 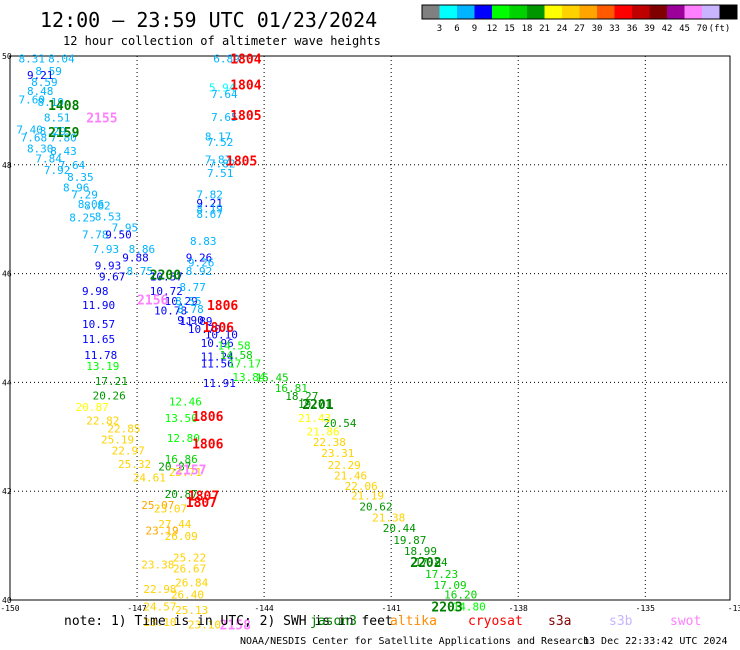 What do you see at coordinates (263, 608) in the screenshot?
I see `x-tick-label: -144` at bounding box center [263, 608].